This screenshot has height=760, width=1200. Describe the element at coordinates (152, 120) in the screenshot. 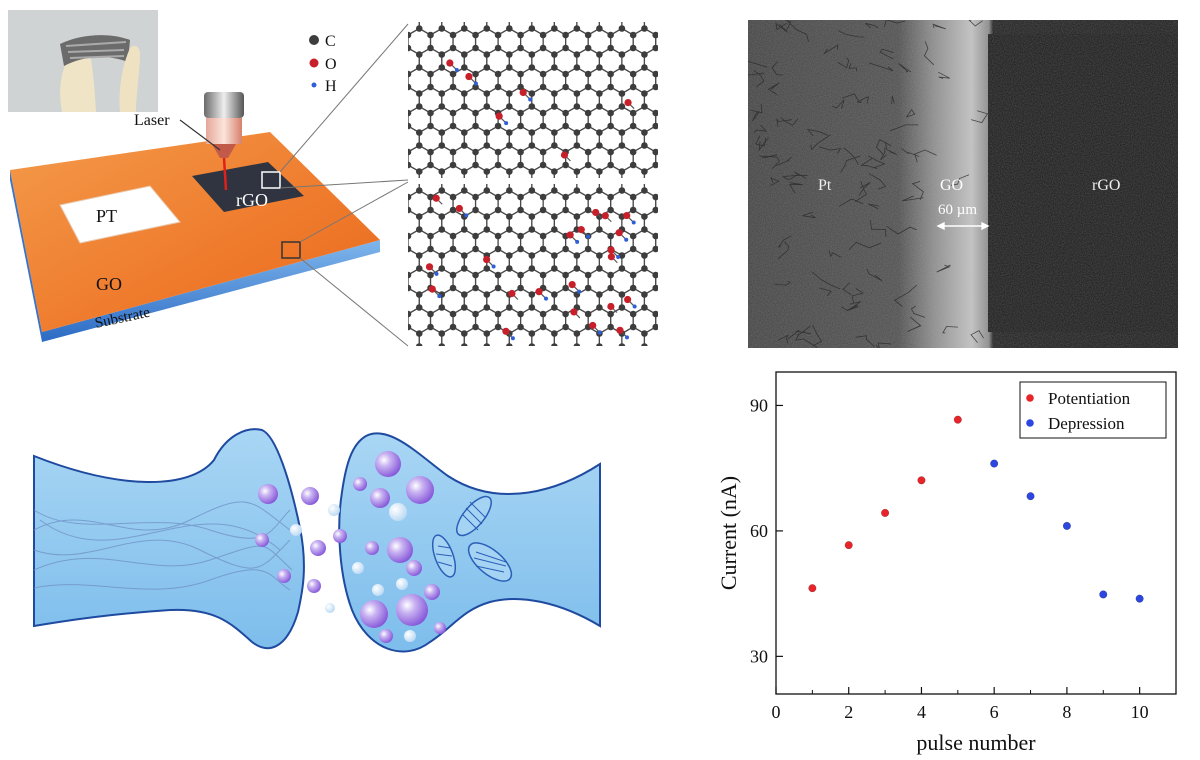

I see `laser-label: Laser` at that location.